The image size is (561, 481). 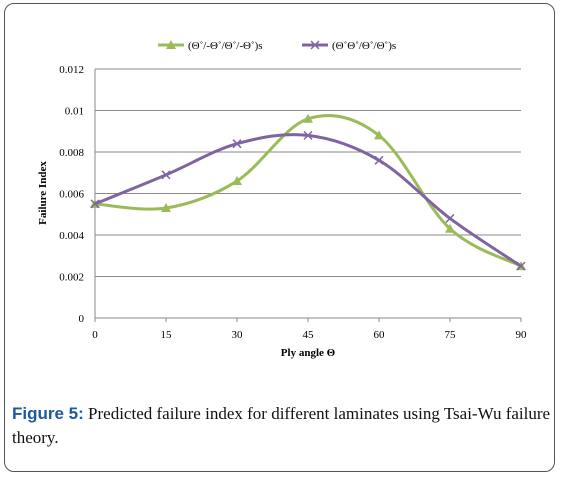 What do you see at coordinates (95, 335) in the screenshot?
I see `x-tick-label: 0` at bounding box center [95, 335].